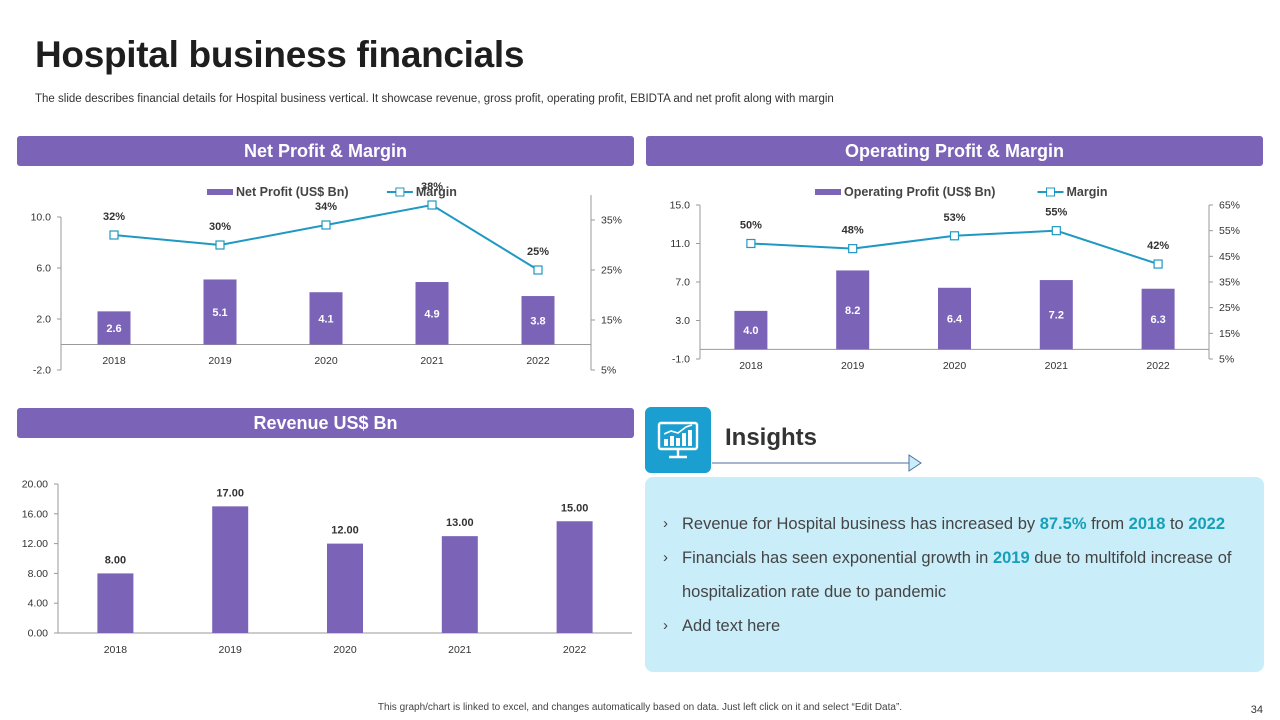 This screenshot has width=1280, height=720. Describe the element at coordinates (115, 560) in the screenshot. I see `bar-data-label: 8.00` at that location.